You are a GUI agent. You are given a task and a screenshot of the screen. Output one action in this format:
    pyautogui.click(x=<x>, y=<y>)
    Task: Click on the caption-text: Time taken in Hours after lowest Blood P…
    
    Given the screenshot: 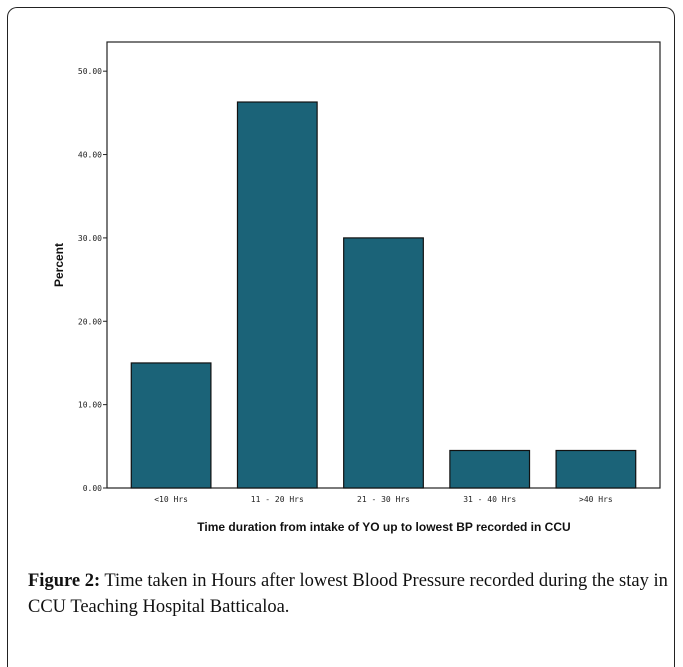 What is the action you would take?
    pyautogui.click(x=348, y=594)
    